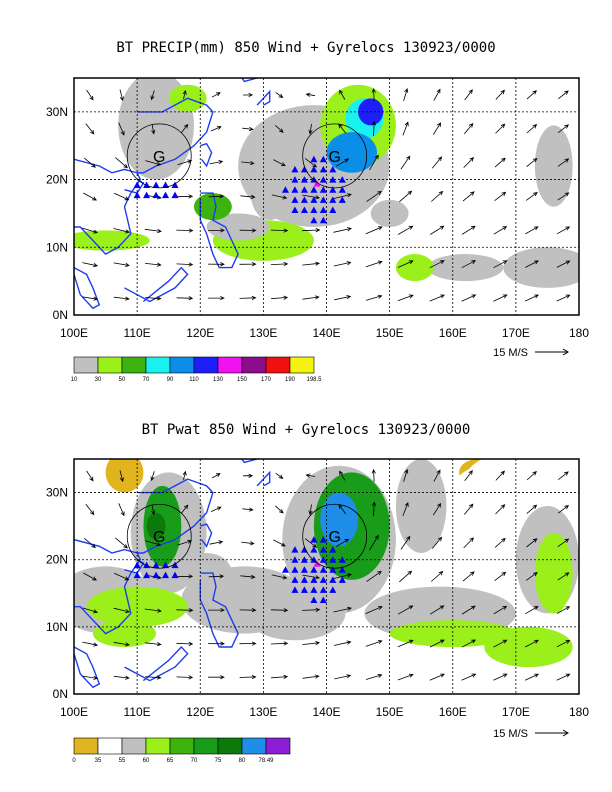  Describe the element at coordinates (122, 761) in the screenshot. I see `colorbar-label: 55` at that location.